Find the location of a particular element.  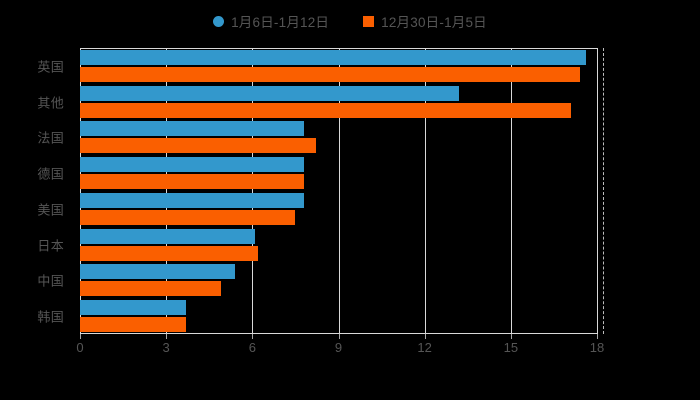

legend-item-series-1: 12月30日-1月5日 is located at coordinates (425, 21).